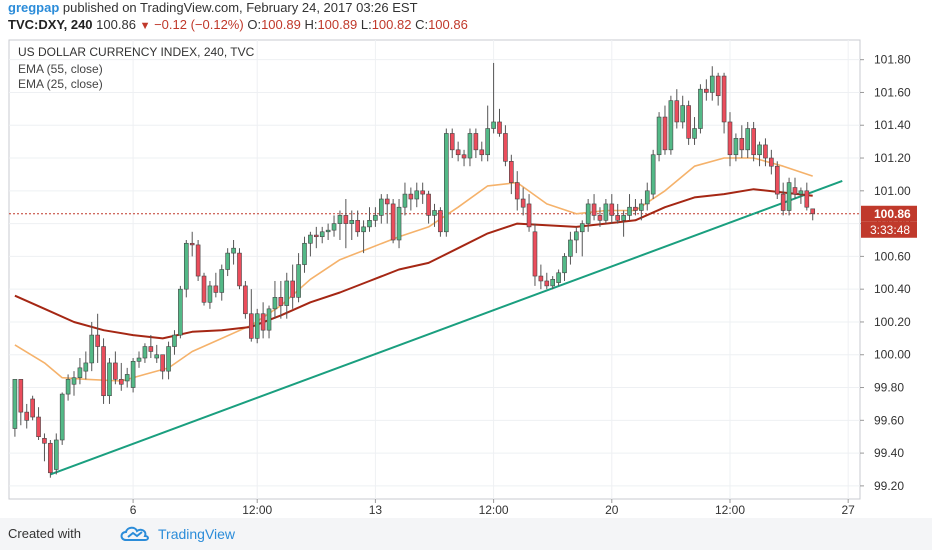 This screenshot has height=550, width=932. What do you see at coordinates (197, 534) in the screenshot?
I see `tradingview-brand: TradingView` at bounding box center [197, 534].